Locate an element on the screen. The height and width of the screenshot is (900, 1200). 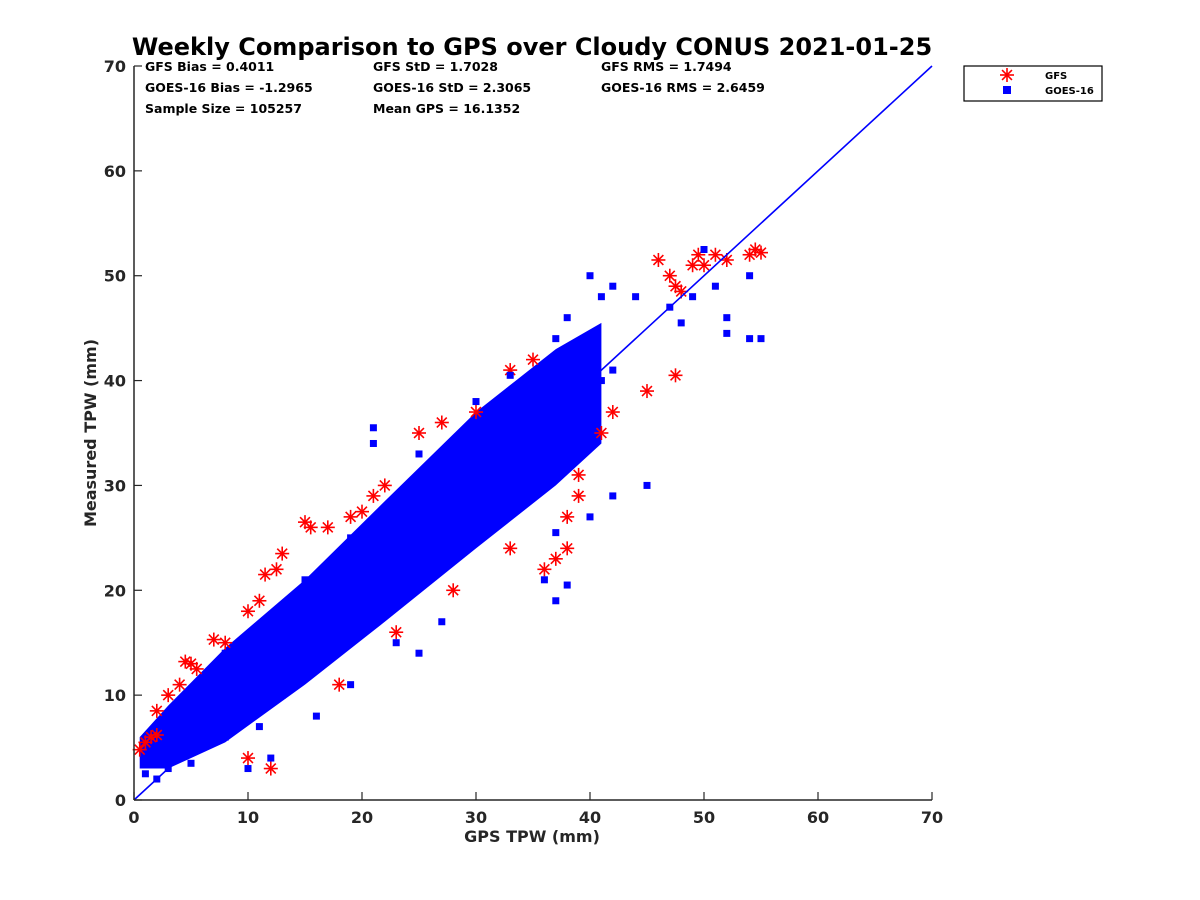
stat-gfs-std: GFS StD = 1.7028 is located at coordinates (435, 66).